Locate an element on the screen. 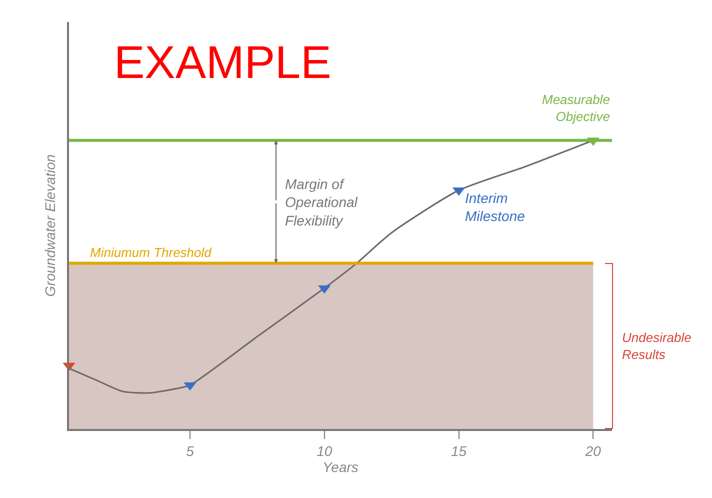 This screenshot has height=498, width=712. y-axis-title: Groundwater Elevation is located at coordinates (50, 225).